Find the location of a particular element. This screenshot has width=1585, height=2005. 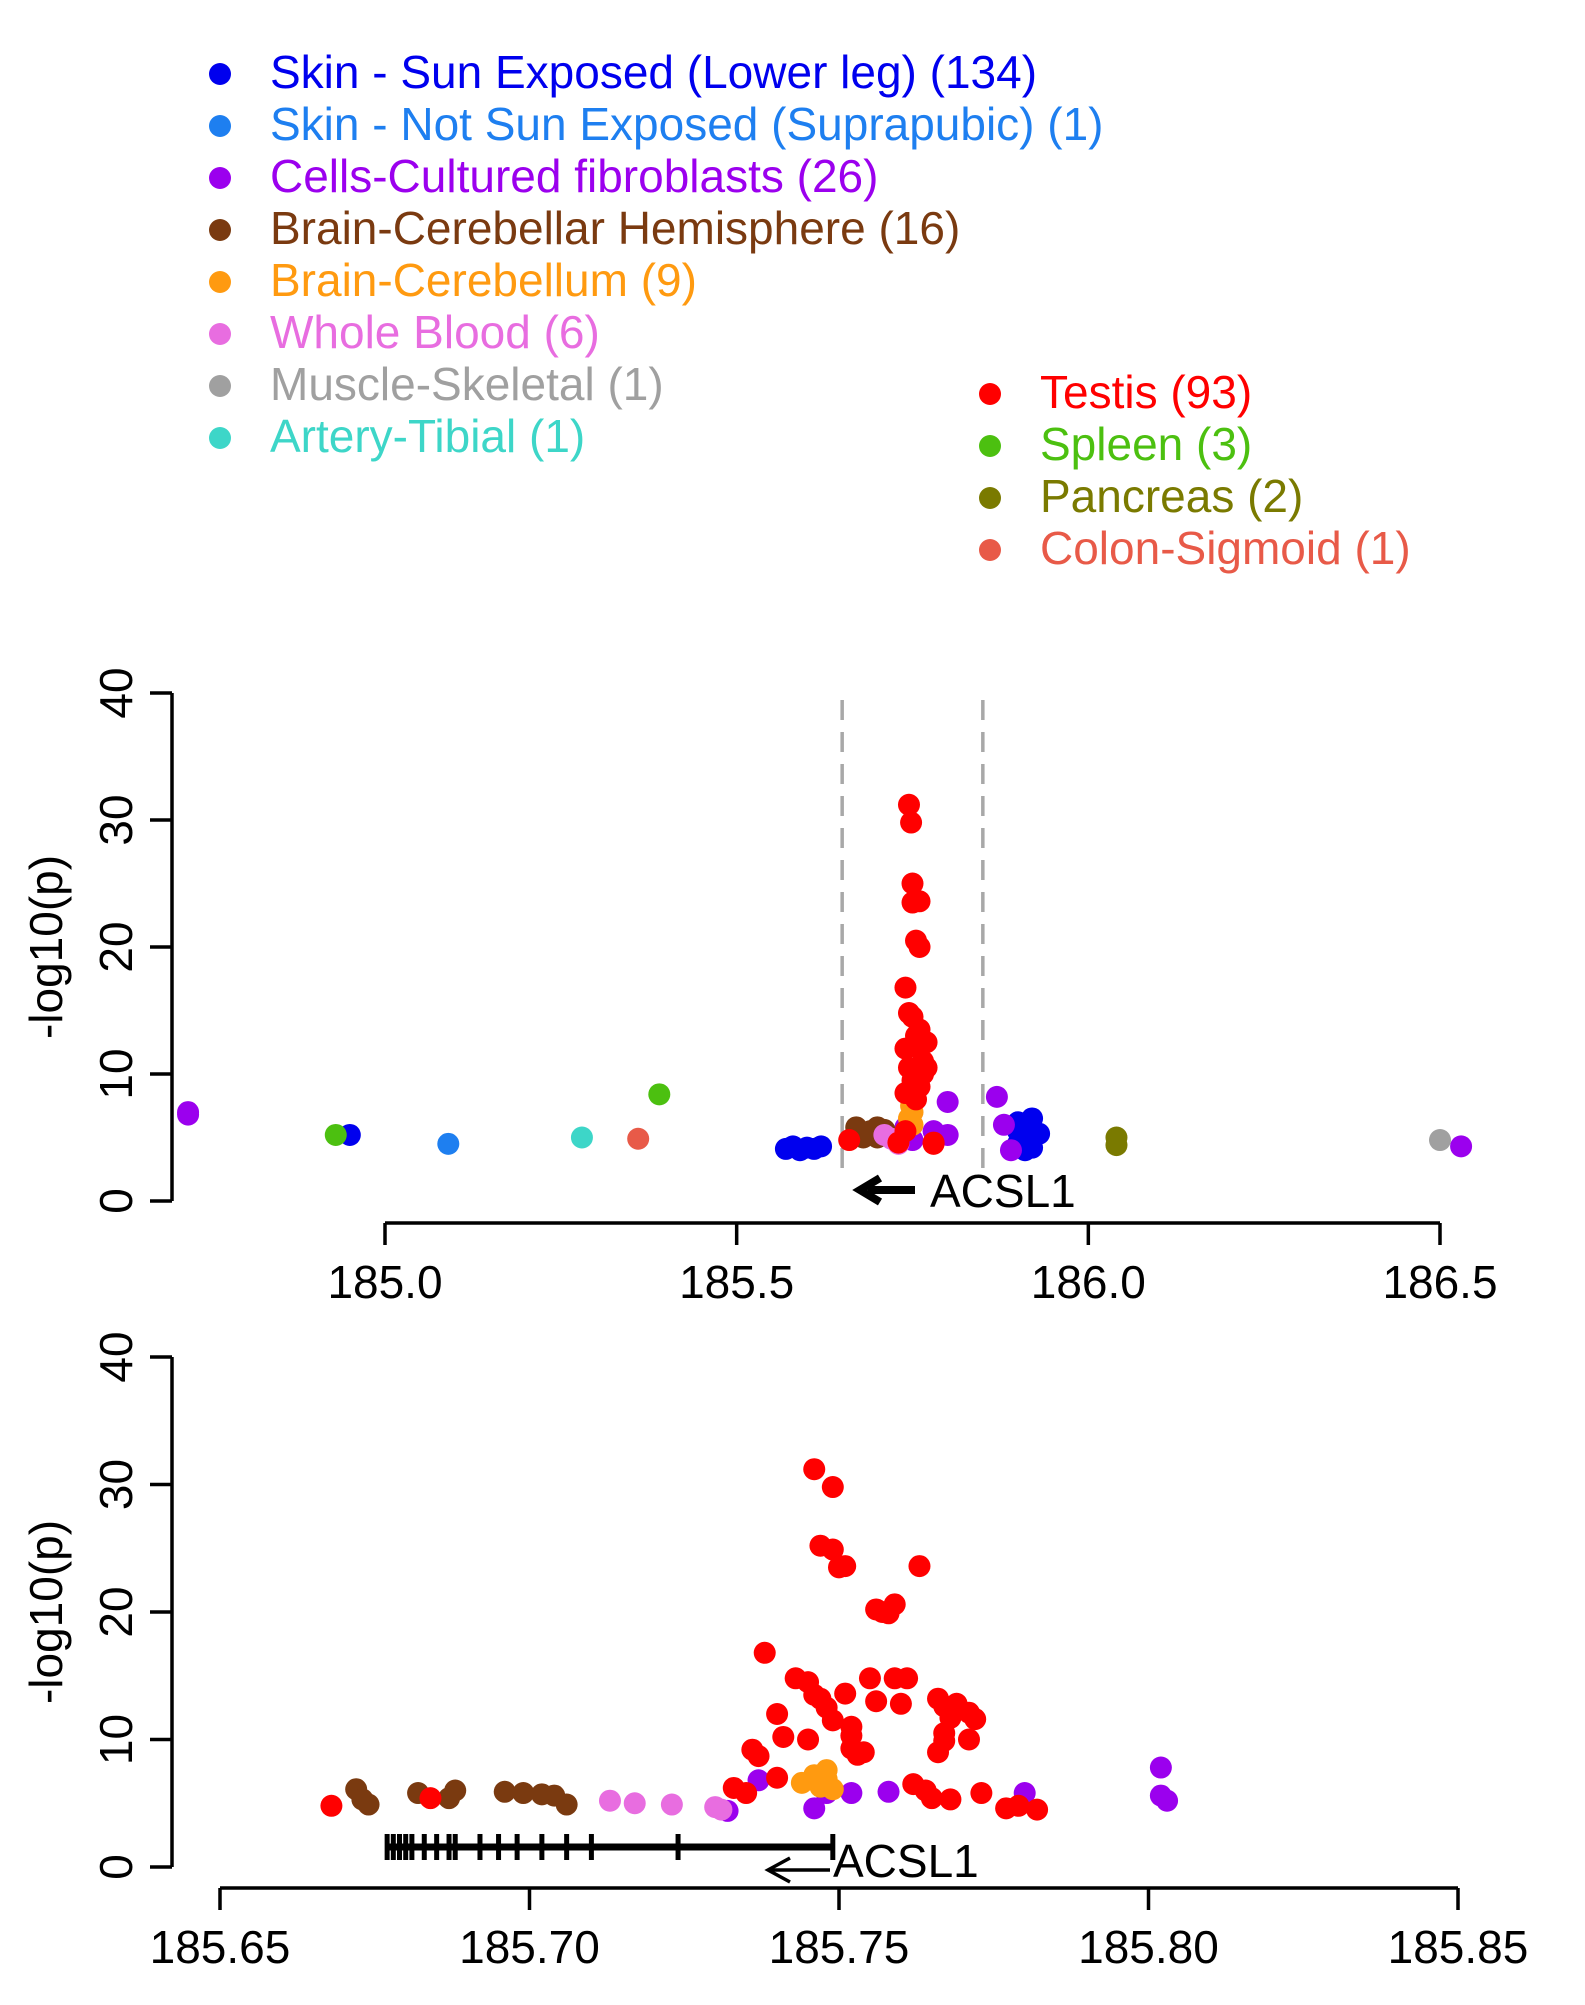

y-tick-label: 0 is located at coordinates (116, 1201).